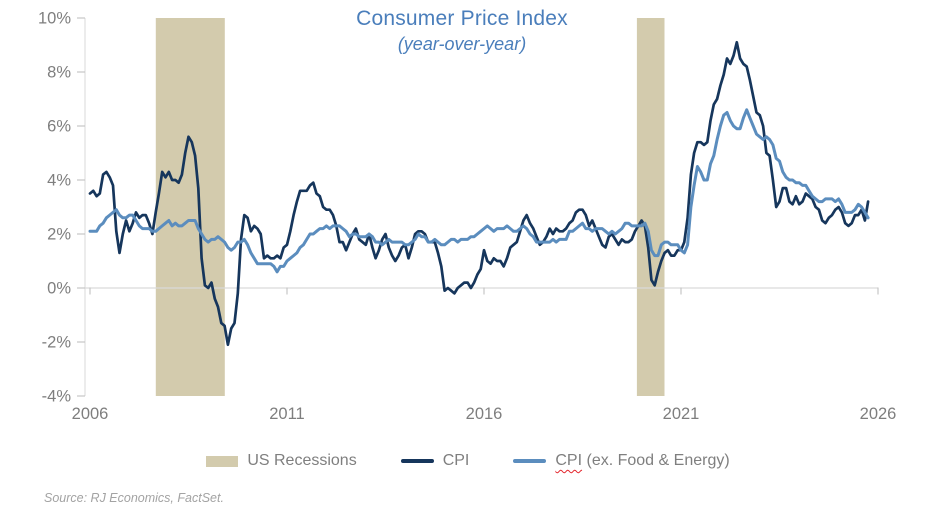 The image size is (936, 517). I want to click on legend-label-core-cpi-word: CPI, so click(569, 460).